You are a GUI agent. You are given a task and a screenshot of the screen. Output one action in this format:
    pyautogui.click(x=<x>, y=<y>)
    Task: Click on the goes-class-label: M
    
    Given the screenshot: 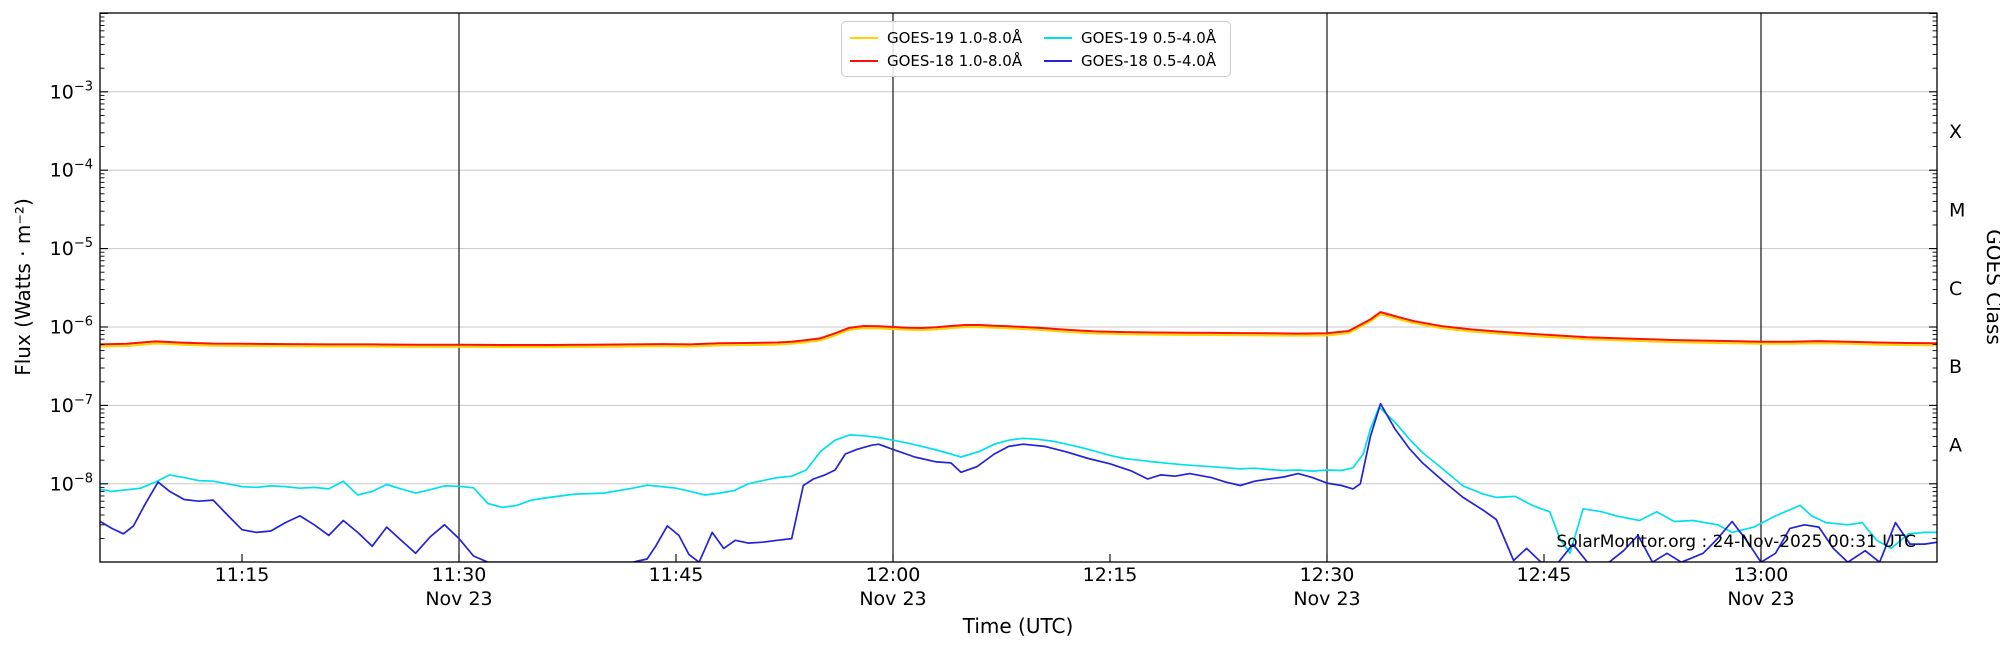 What is the action you would take?
    pyautogui.click(x=1957, y=210)
    